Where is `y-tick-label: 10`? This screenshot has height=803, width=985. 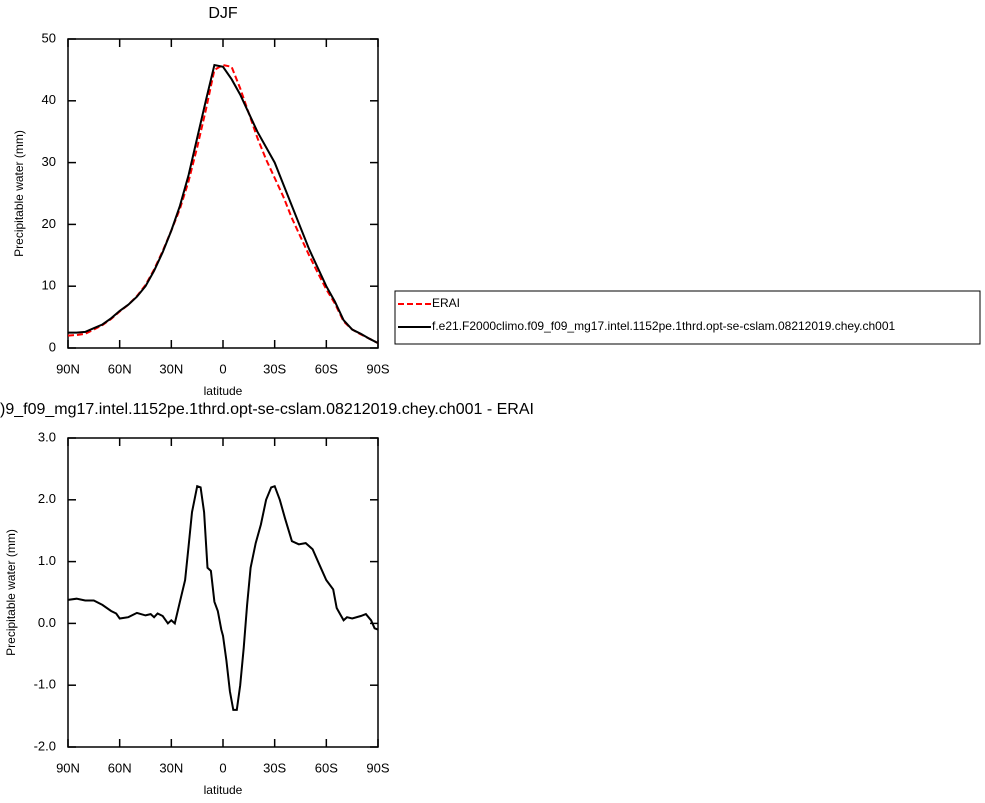 y-tick-label: 10 is located at coordinates (49, 285).